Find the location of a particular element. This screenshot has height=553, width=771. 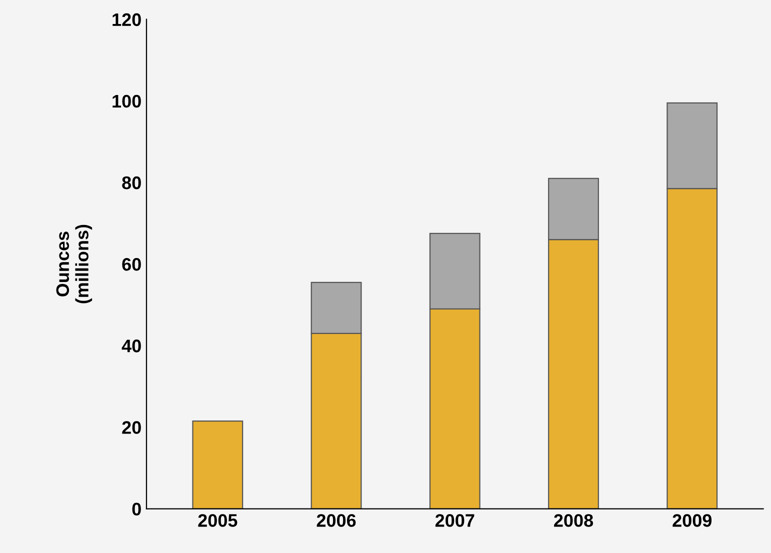

x-tick-label: 2008 is located at coordinates (574, 520).